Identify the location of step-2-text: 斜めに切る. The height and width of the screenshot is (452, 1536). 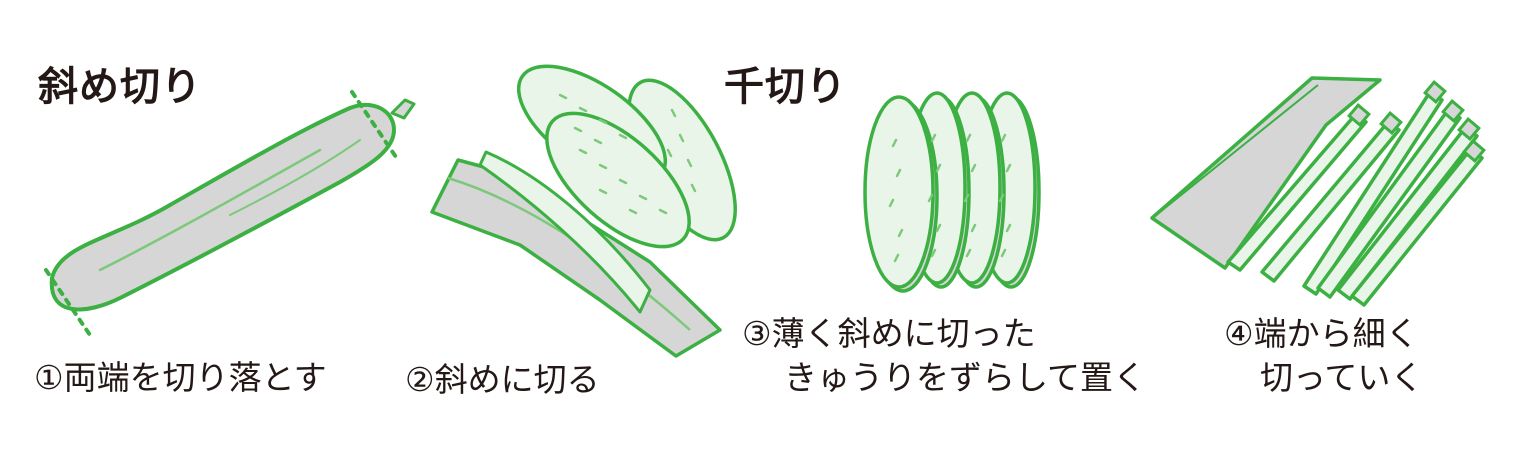
(517, 379).